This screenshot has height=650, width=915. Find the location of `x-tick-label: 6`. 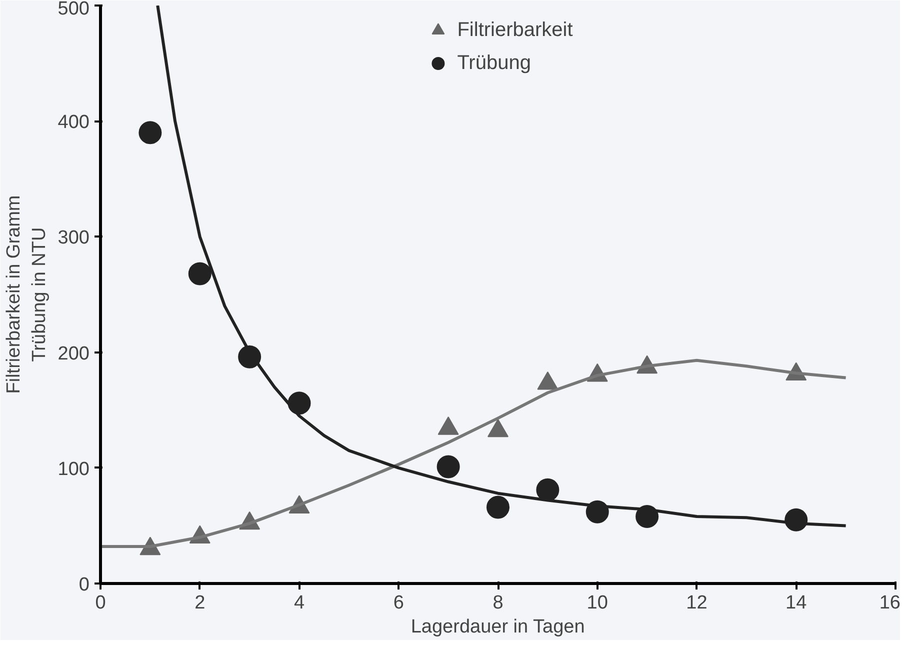

x-tick-label: 6 is located at coordinates (398, 603).